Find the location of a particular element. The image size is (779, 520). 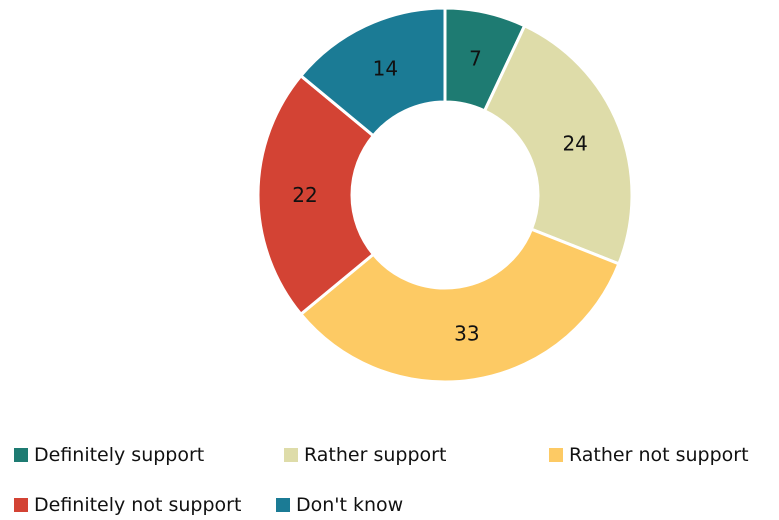

legend-item-dont-know: Don't know is located at coordinates (339, 505).